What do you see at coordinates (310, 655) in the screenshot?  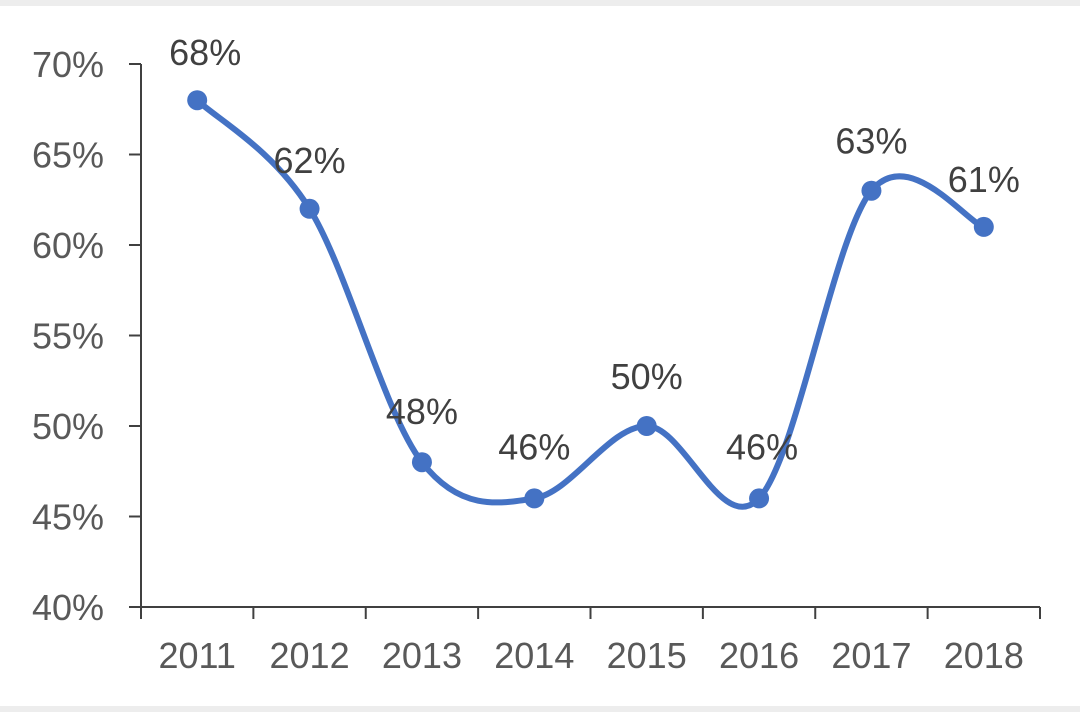 I see `x-tick-label: 2012` at bounding box center [310, 655].